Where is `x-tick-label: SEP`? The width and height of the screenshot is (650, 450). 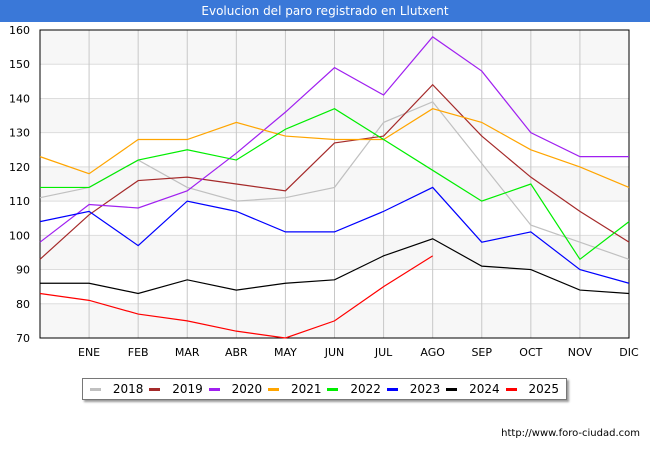
x-tick-label: SEP is located at coordinates (481, 352).